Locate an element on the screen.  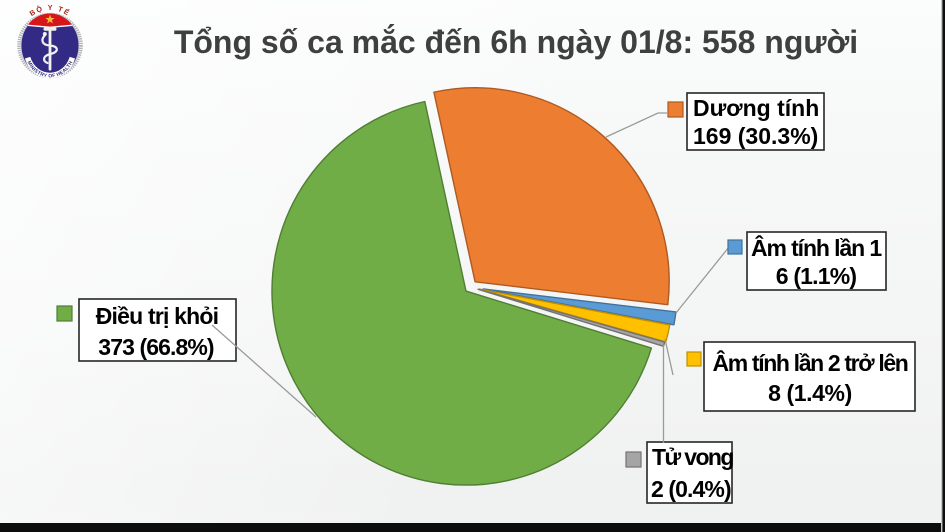
svg-text: Điều trị khỏi is located at coordinates (157, 316).